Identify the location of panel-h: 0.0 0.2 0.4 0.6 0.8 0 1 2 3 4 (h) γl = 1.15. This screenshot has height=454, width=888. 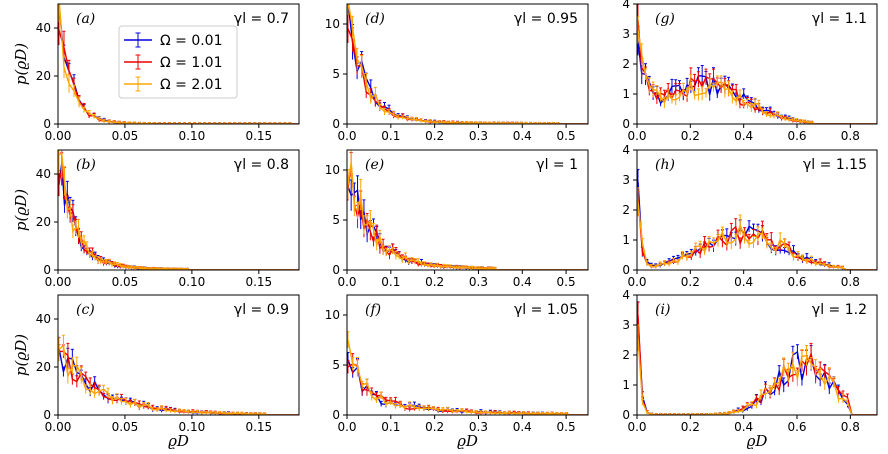
(750, 216).